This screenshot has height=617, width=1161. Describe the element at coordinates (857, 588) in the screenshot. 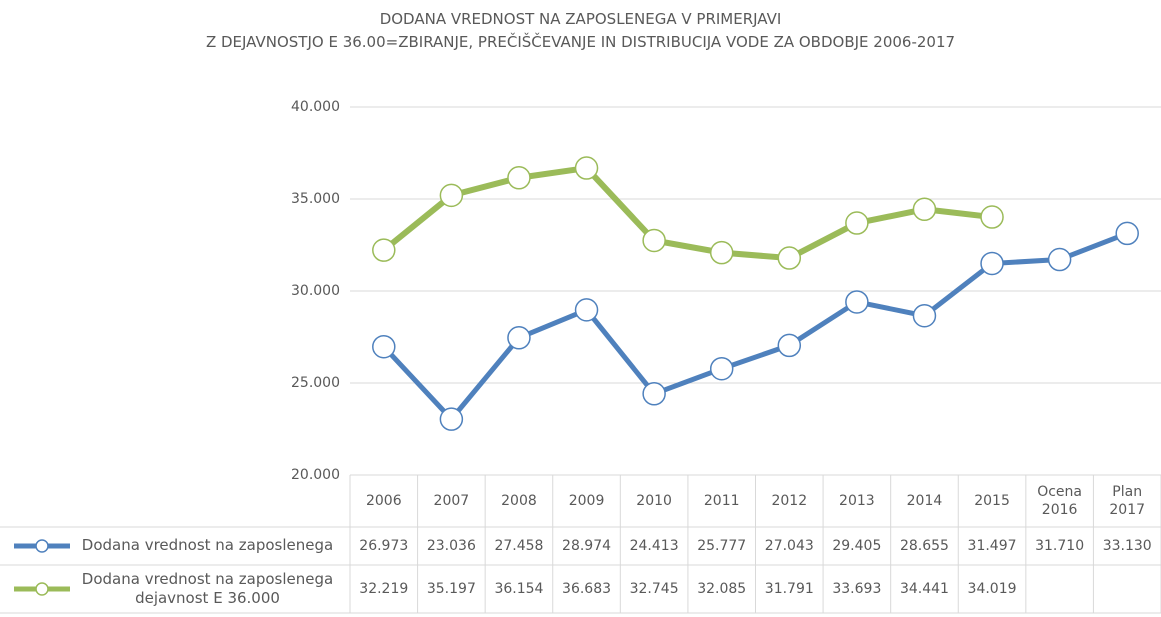

I see `data-label: 33.693` at that location.